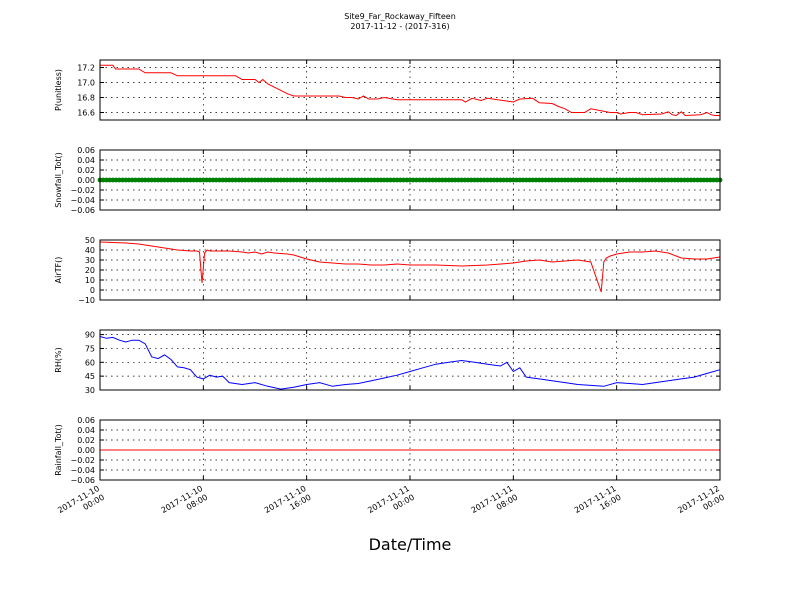  What do you see at coordinates (81, 504) in the screenshot?
I see `x-tick-label: 2017-11-1000:00` at bounding box center [81, 504].